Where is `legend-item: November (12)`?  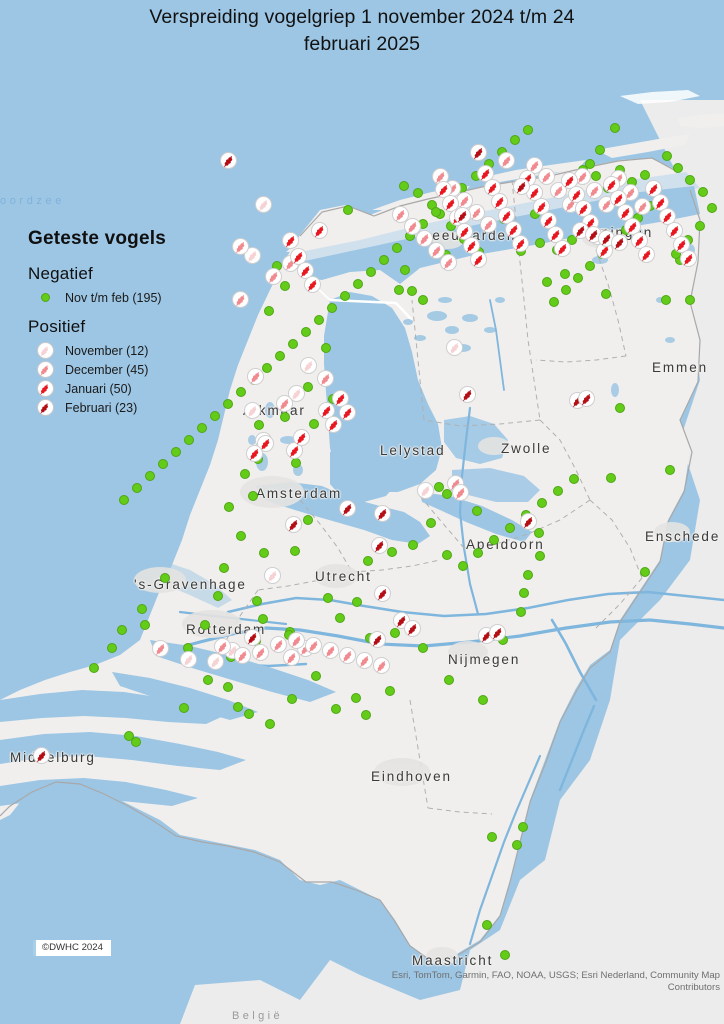
legend-item: November (12) is located at coordinates (100, 350).